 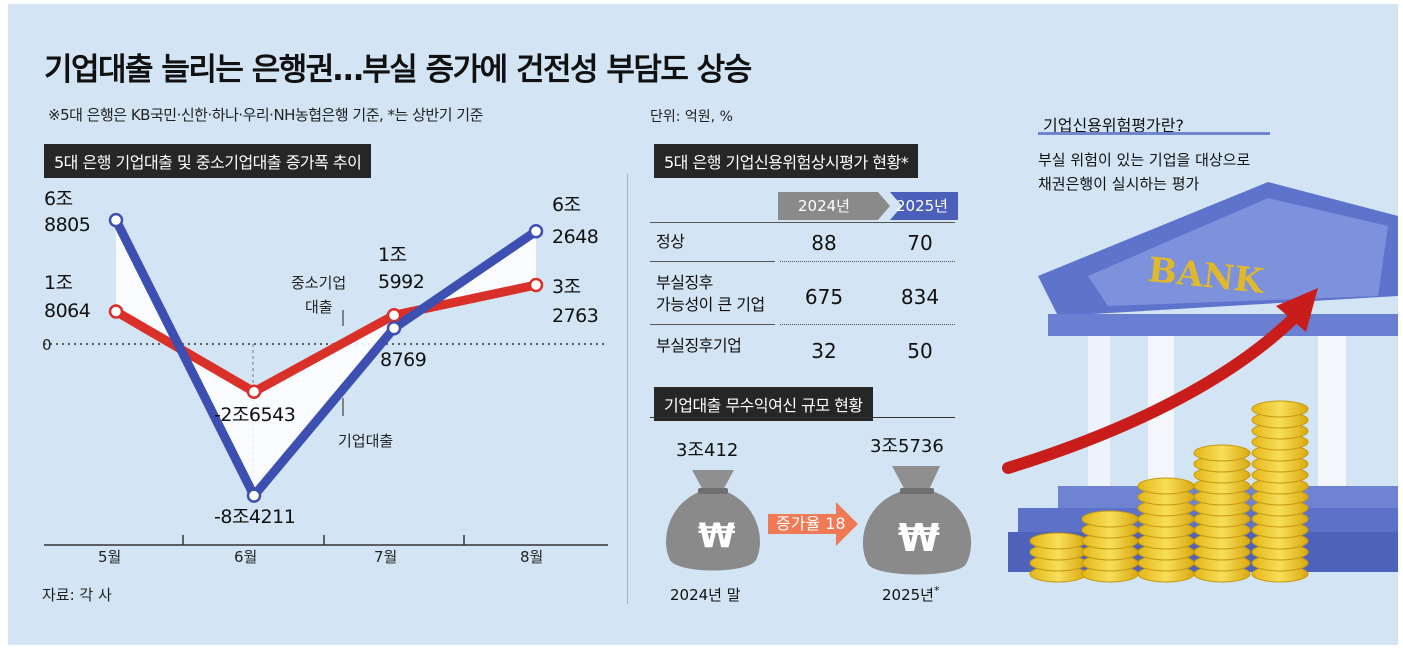 What do you see at coordinates (911, 594) in the screenshot?
I see `bag-caption-2025: 2025년*` at bounding box center [911, 594].